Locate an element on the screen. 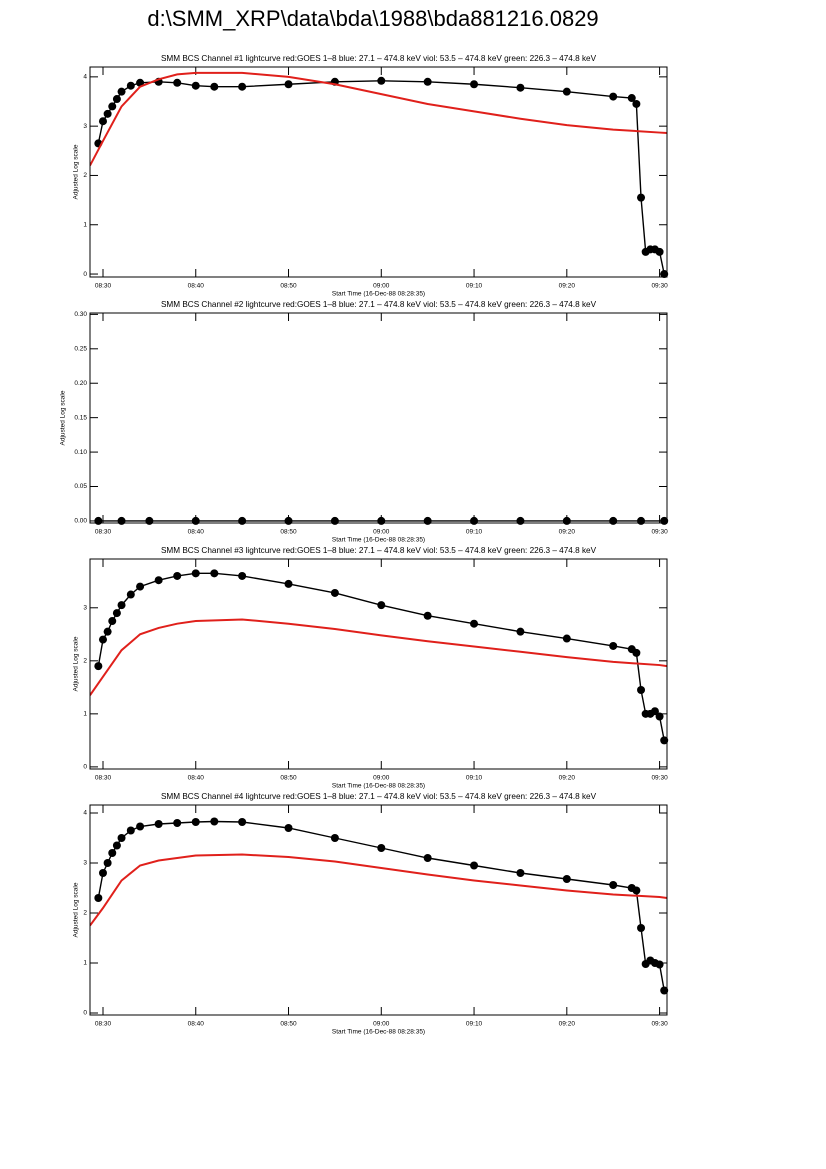 The image size is (826, 1169). y-tick-label: 0.15 is located at coordinates (80, 417).